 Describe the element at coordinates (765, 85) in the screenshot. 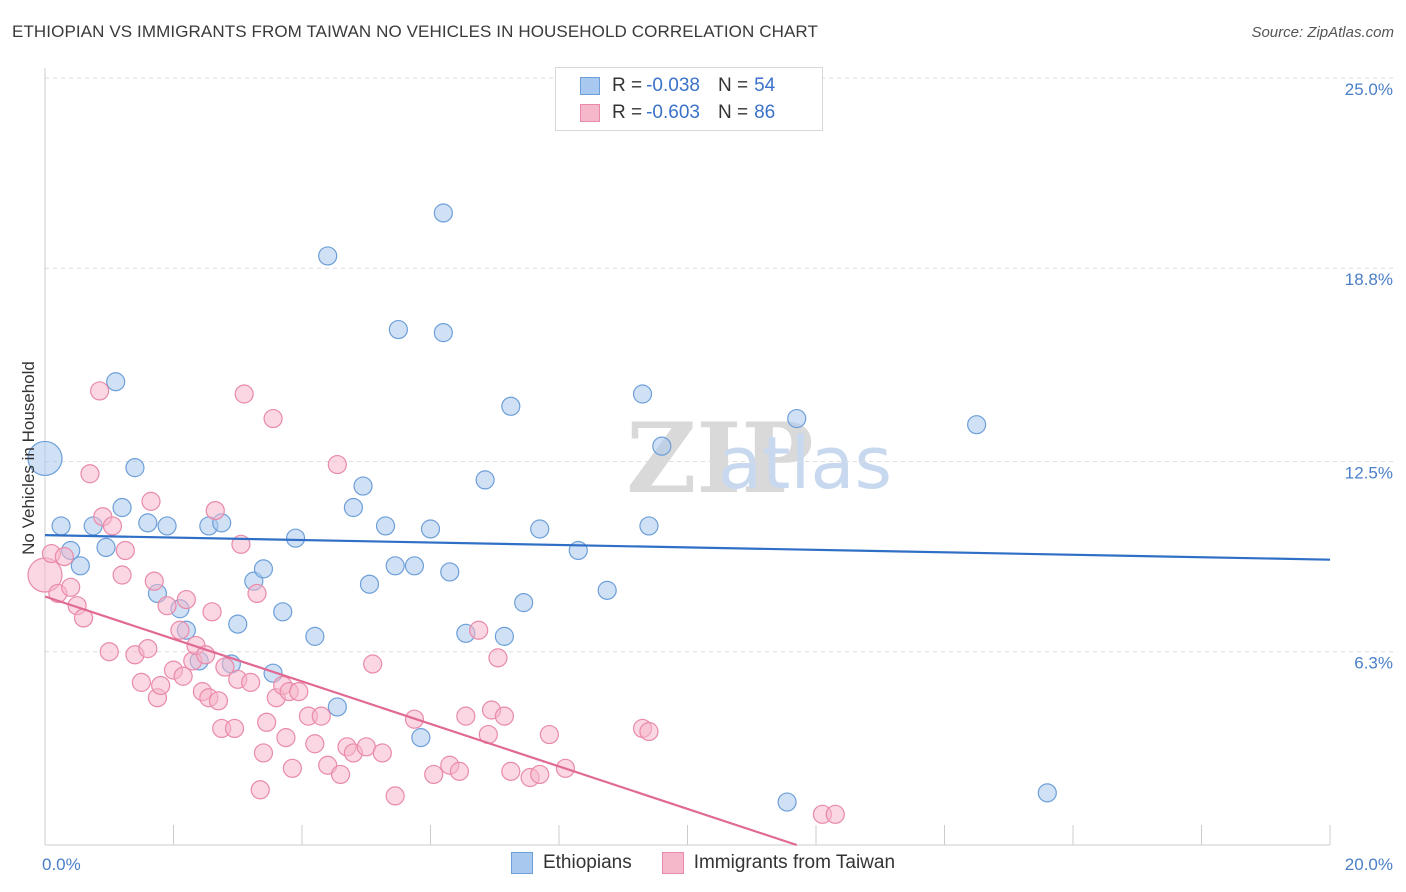

I see `legend-n-value: 54` at that location.